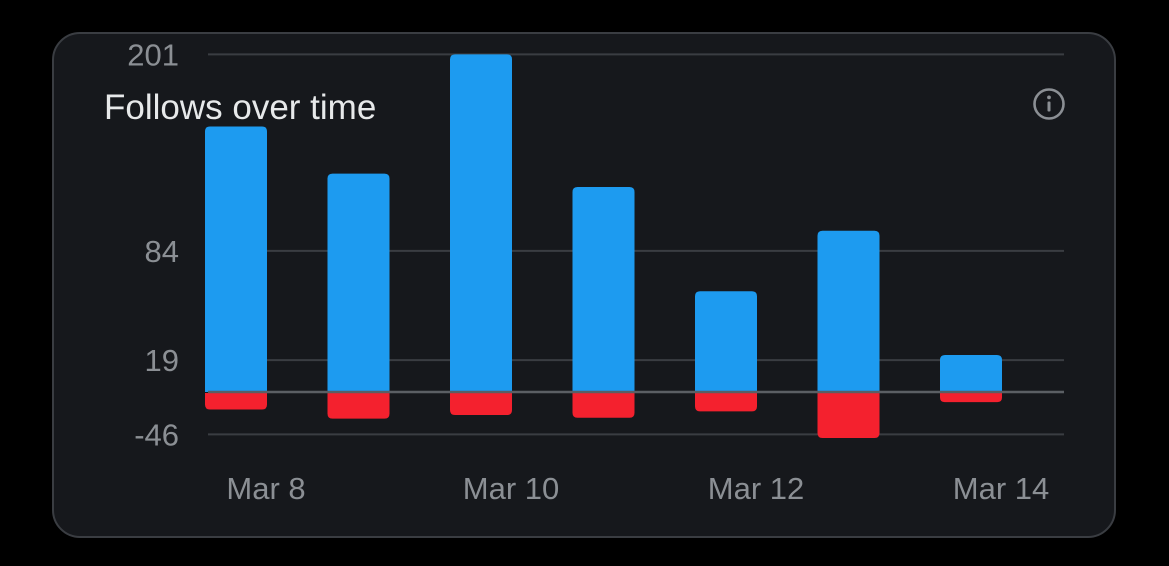 This screenshot has height=566, width=1169. What do you see at coordinates (1001, 488) in the screenshot?
I see `x-tick-label: Mar 14` at bounding box center [1001, 488].